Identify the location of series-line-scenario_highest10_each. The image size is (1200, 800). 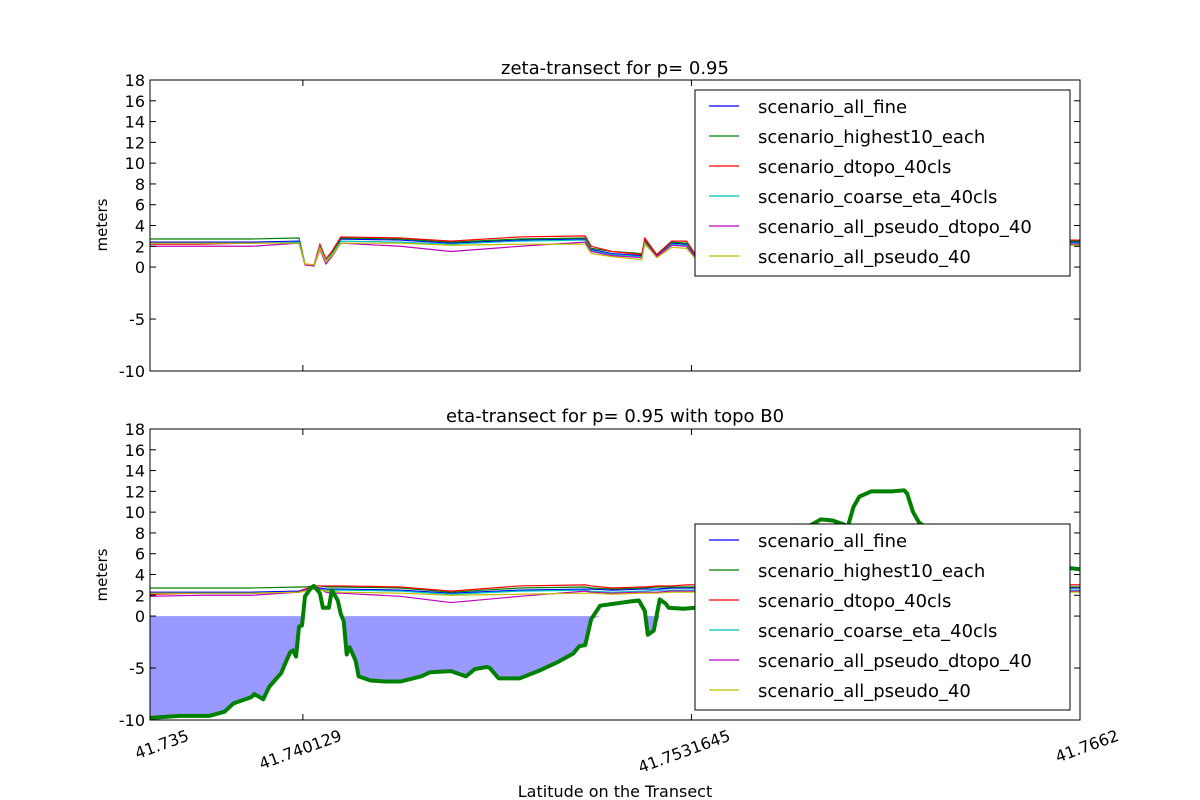
(615, 589).